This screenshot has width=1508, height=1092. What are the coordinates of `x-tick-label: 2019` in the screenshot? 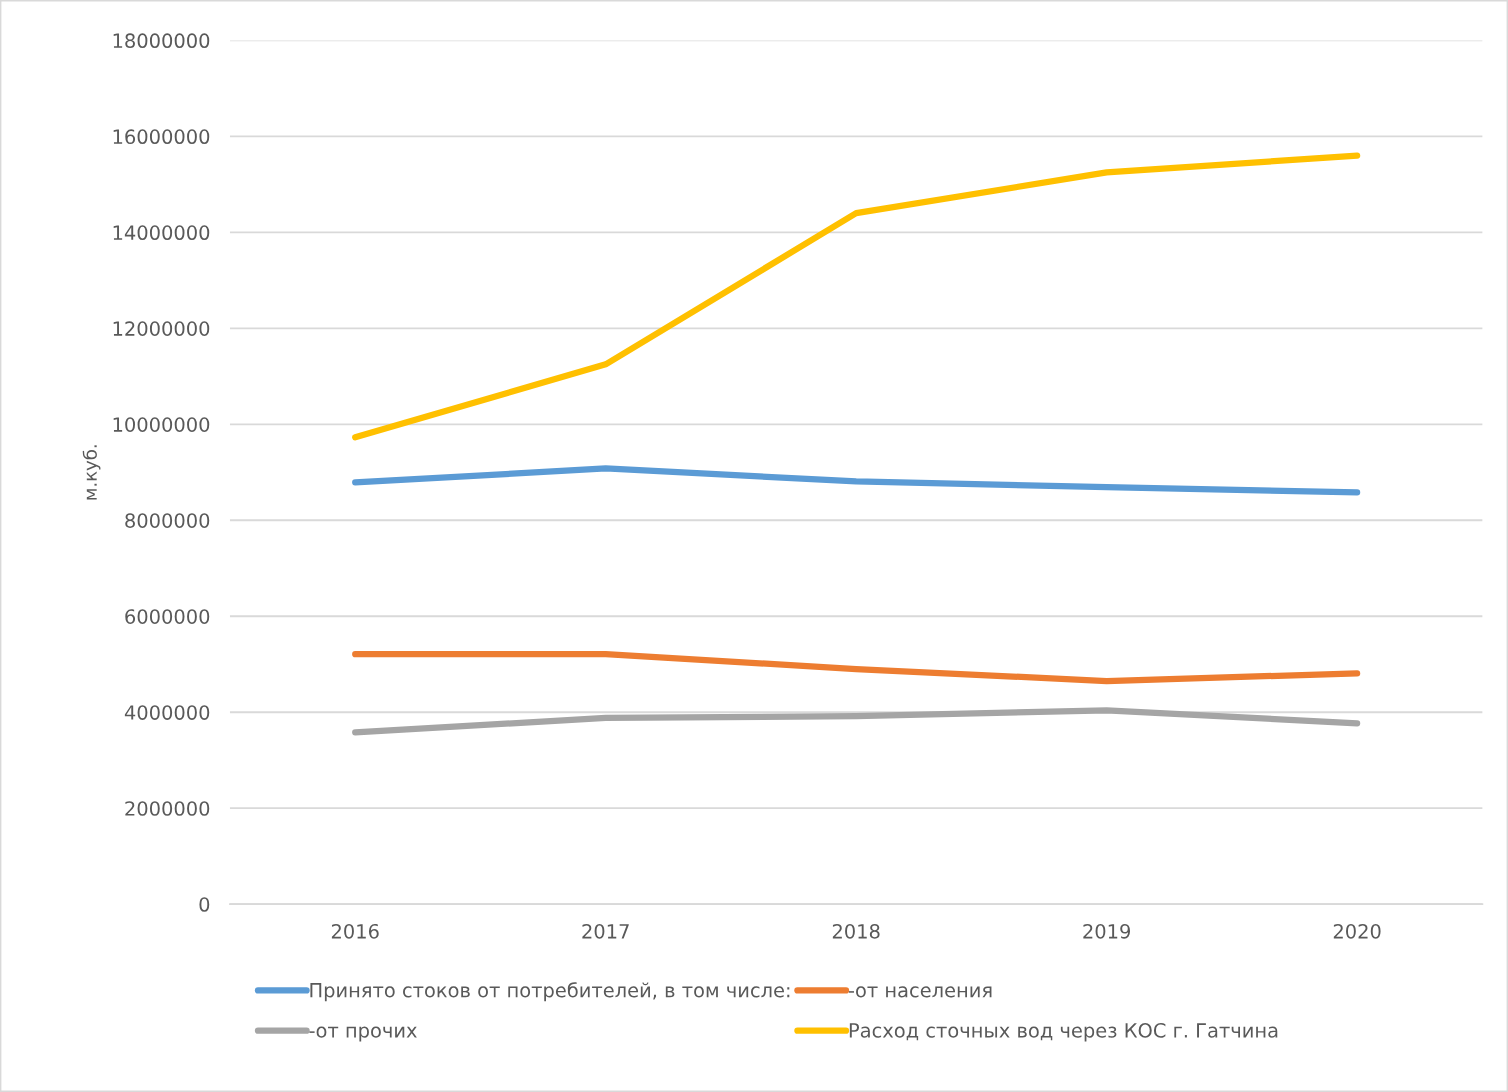 It's located at (1107, 931).